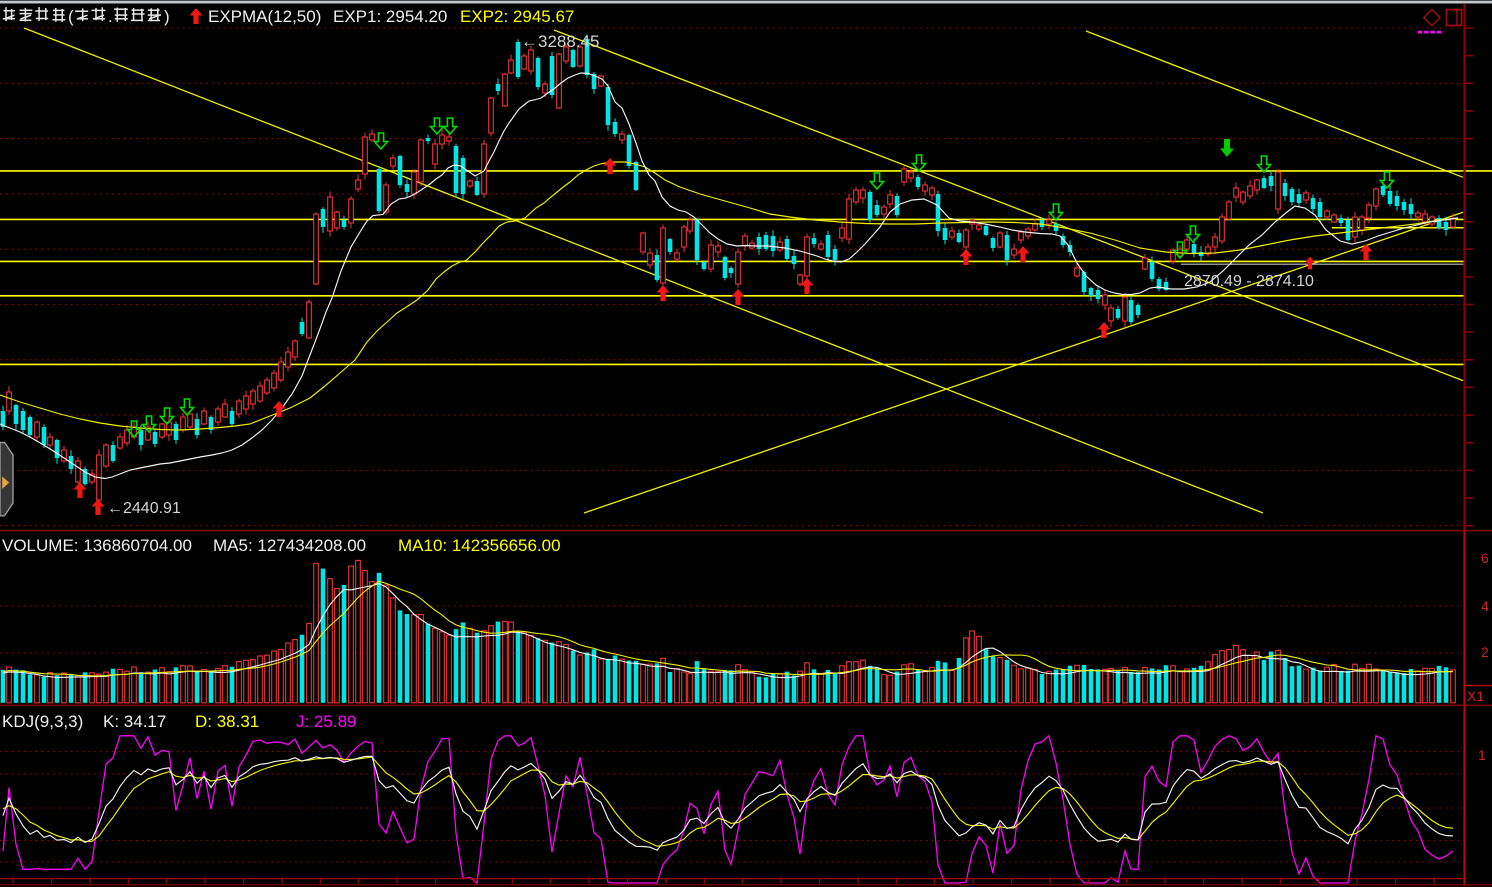 This screenshot has width=1492, height=887. What do you see at coordinates (264, 16) in the screenshot?
I see `svg-text: EXPMA(12,50)` at bounding box center [264, 16].